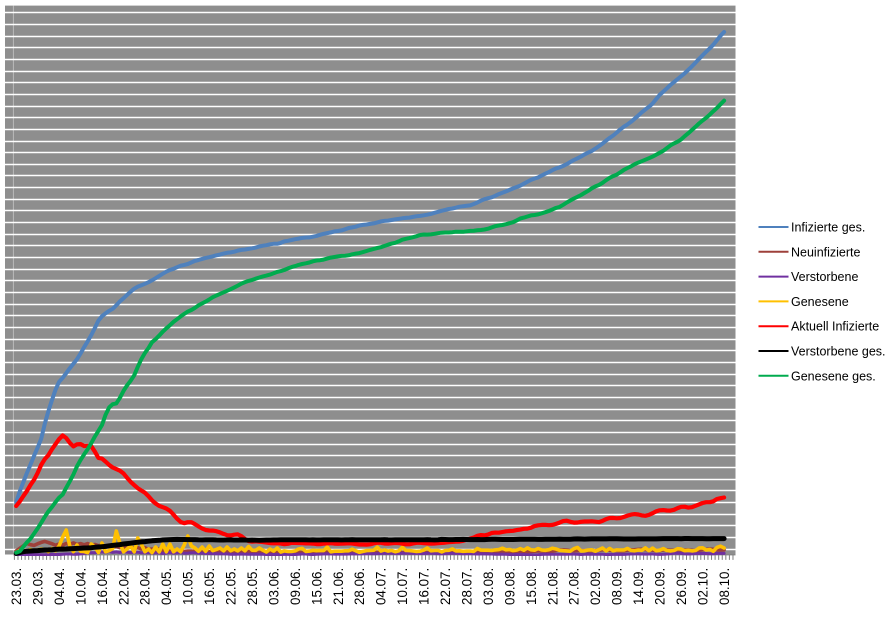  Describe the element at coordinates (188, 586) in the screenshot. I see `svg-text: 10.05.` at that location.